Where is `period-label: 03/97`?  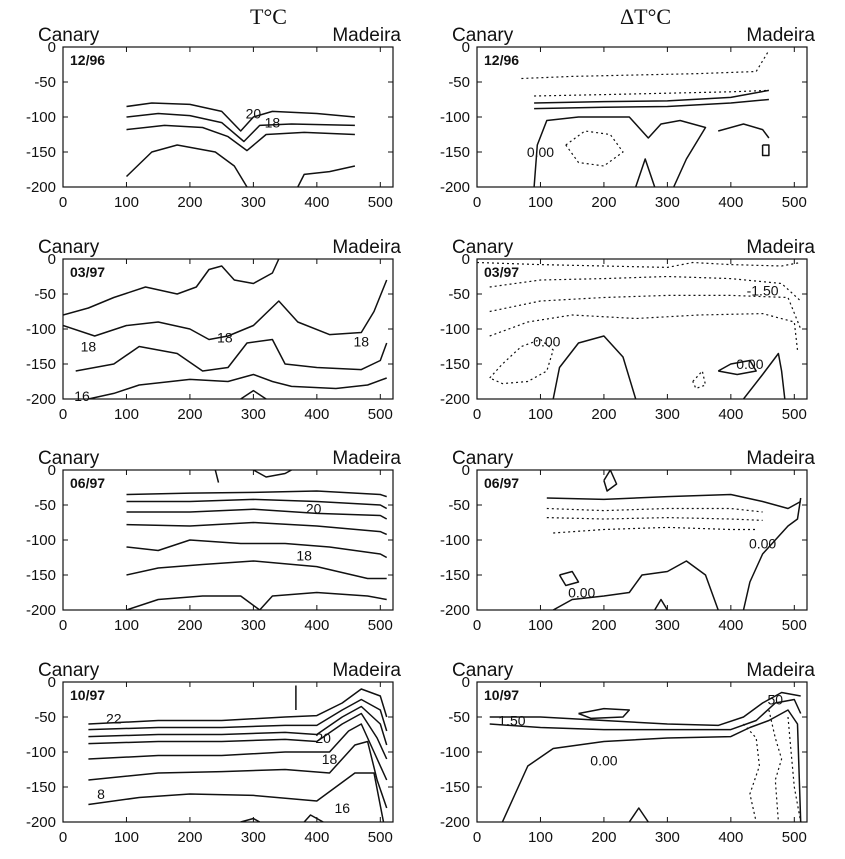
period-label: 03/97 is located at coordinates (87, 272).